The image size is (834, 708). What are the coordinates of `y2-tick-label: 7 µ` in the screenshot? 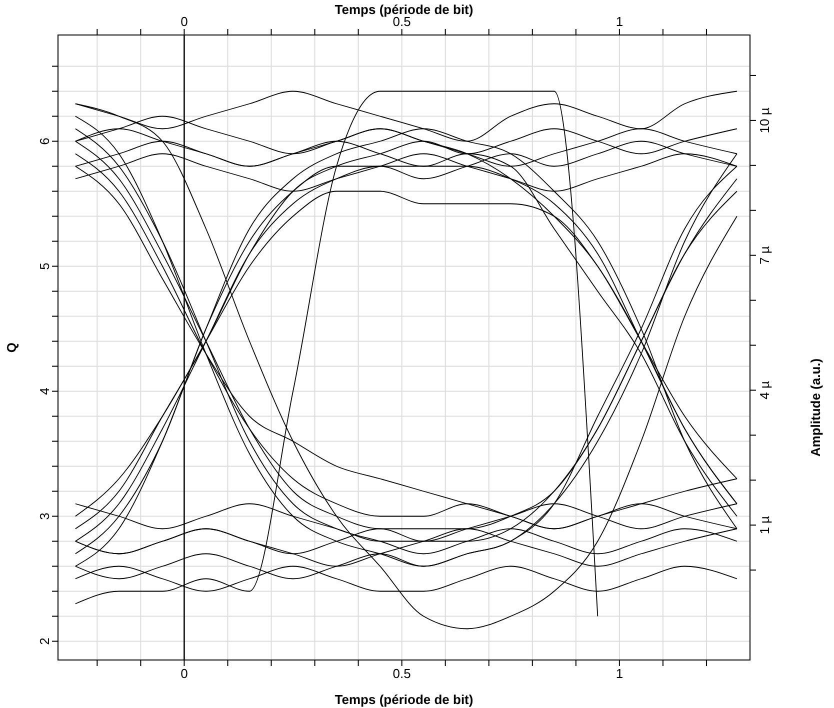 It's located at (764, 255).